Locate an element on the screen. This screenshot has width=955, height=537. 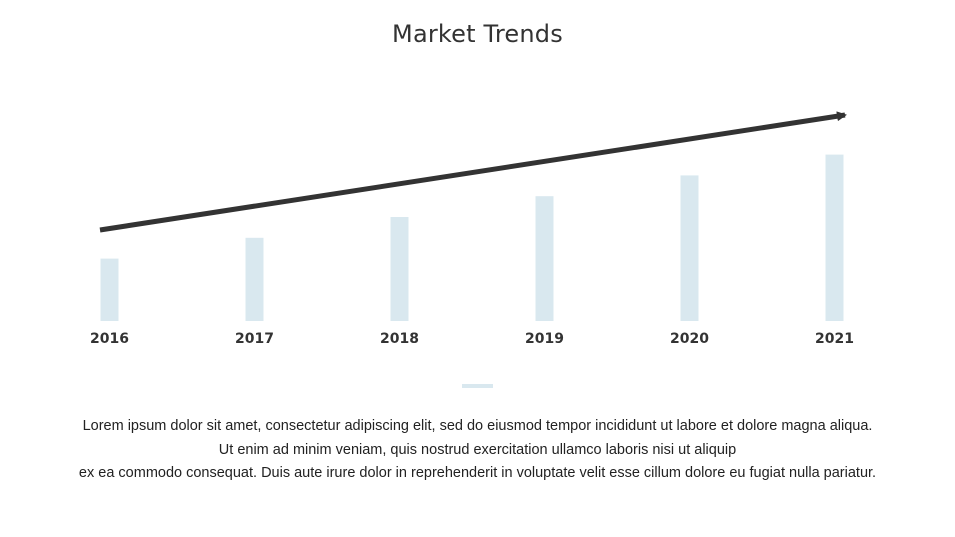
bar-2018 is located at coordinates (399, 269).